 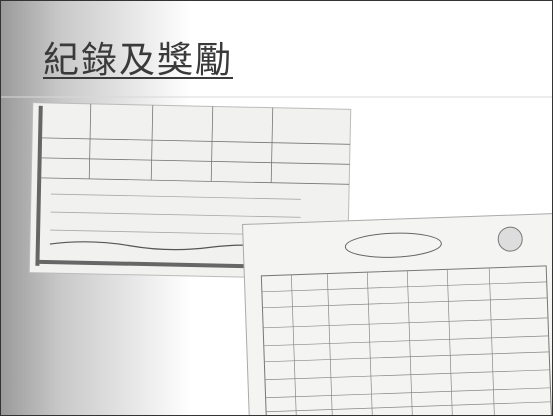 I want to click on card-icon, so click(x=510, y=239).